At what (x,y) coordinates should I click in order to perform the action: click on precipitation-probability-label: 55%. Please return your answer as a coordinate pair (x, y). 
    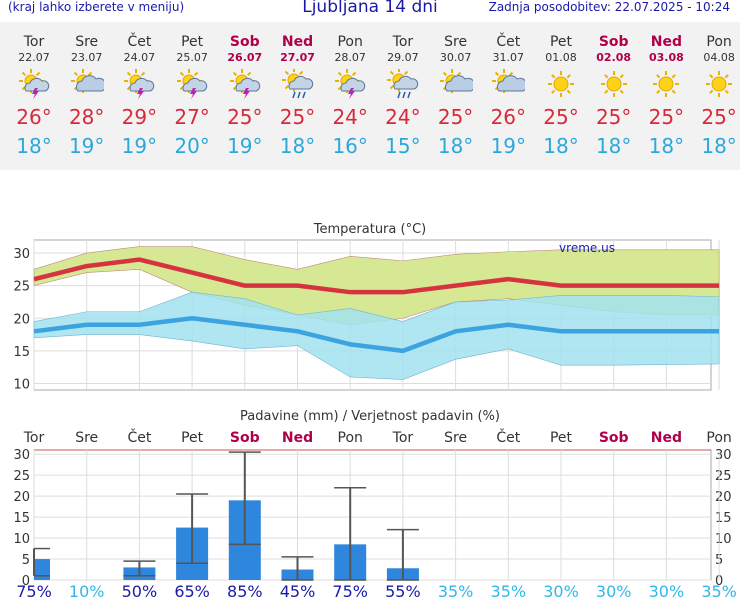
    Looking at the image, I should click on (403, 591).